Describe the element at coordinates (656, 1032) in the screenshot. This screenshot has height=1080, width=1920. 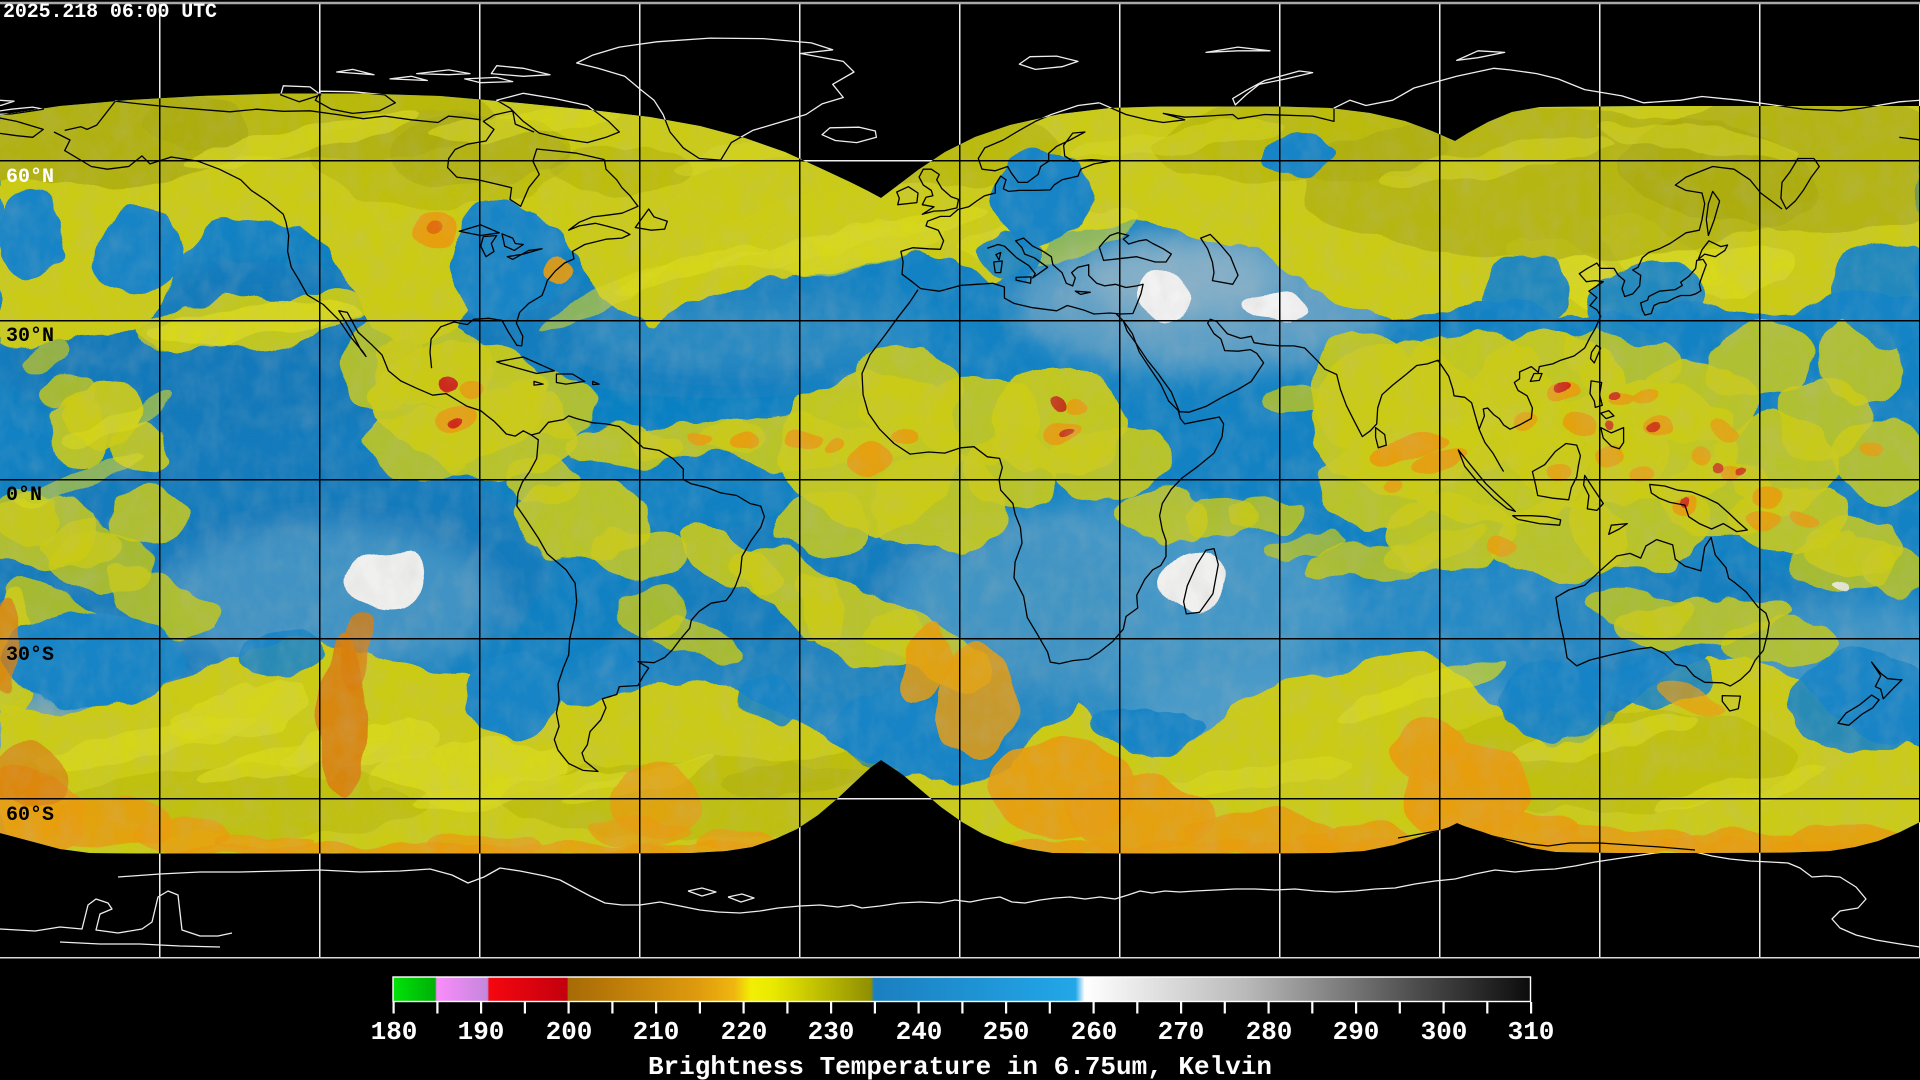
I see `svg-text: 210` at that location.